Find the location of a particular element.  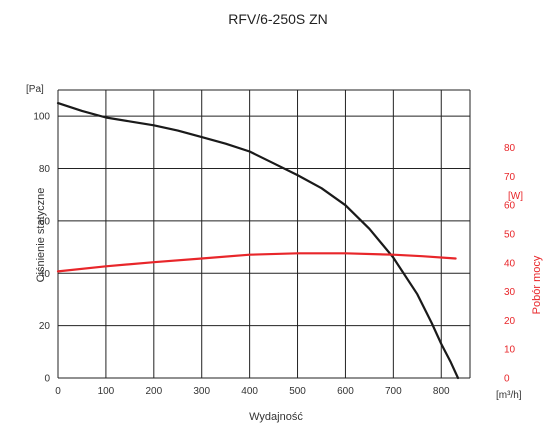

y-right-tick-label: 30 is located at coordinates (510, 292).